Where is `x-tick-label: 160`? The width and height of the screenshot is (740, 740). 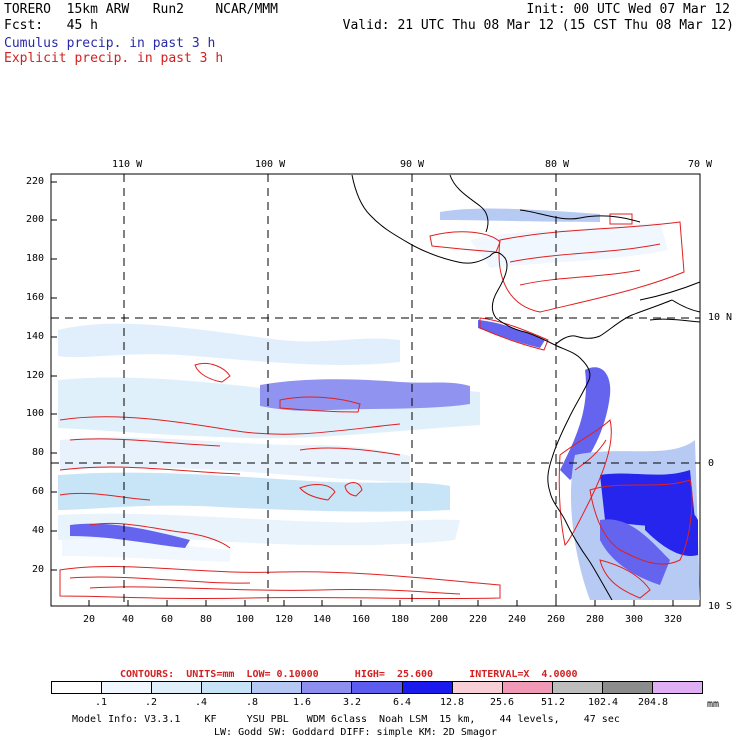 x-tick-label: 160 is located at coordinates (361, 619).